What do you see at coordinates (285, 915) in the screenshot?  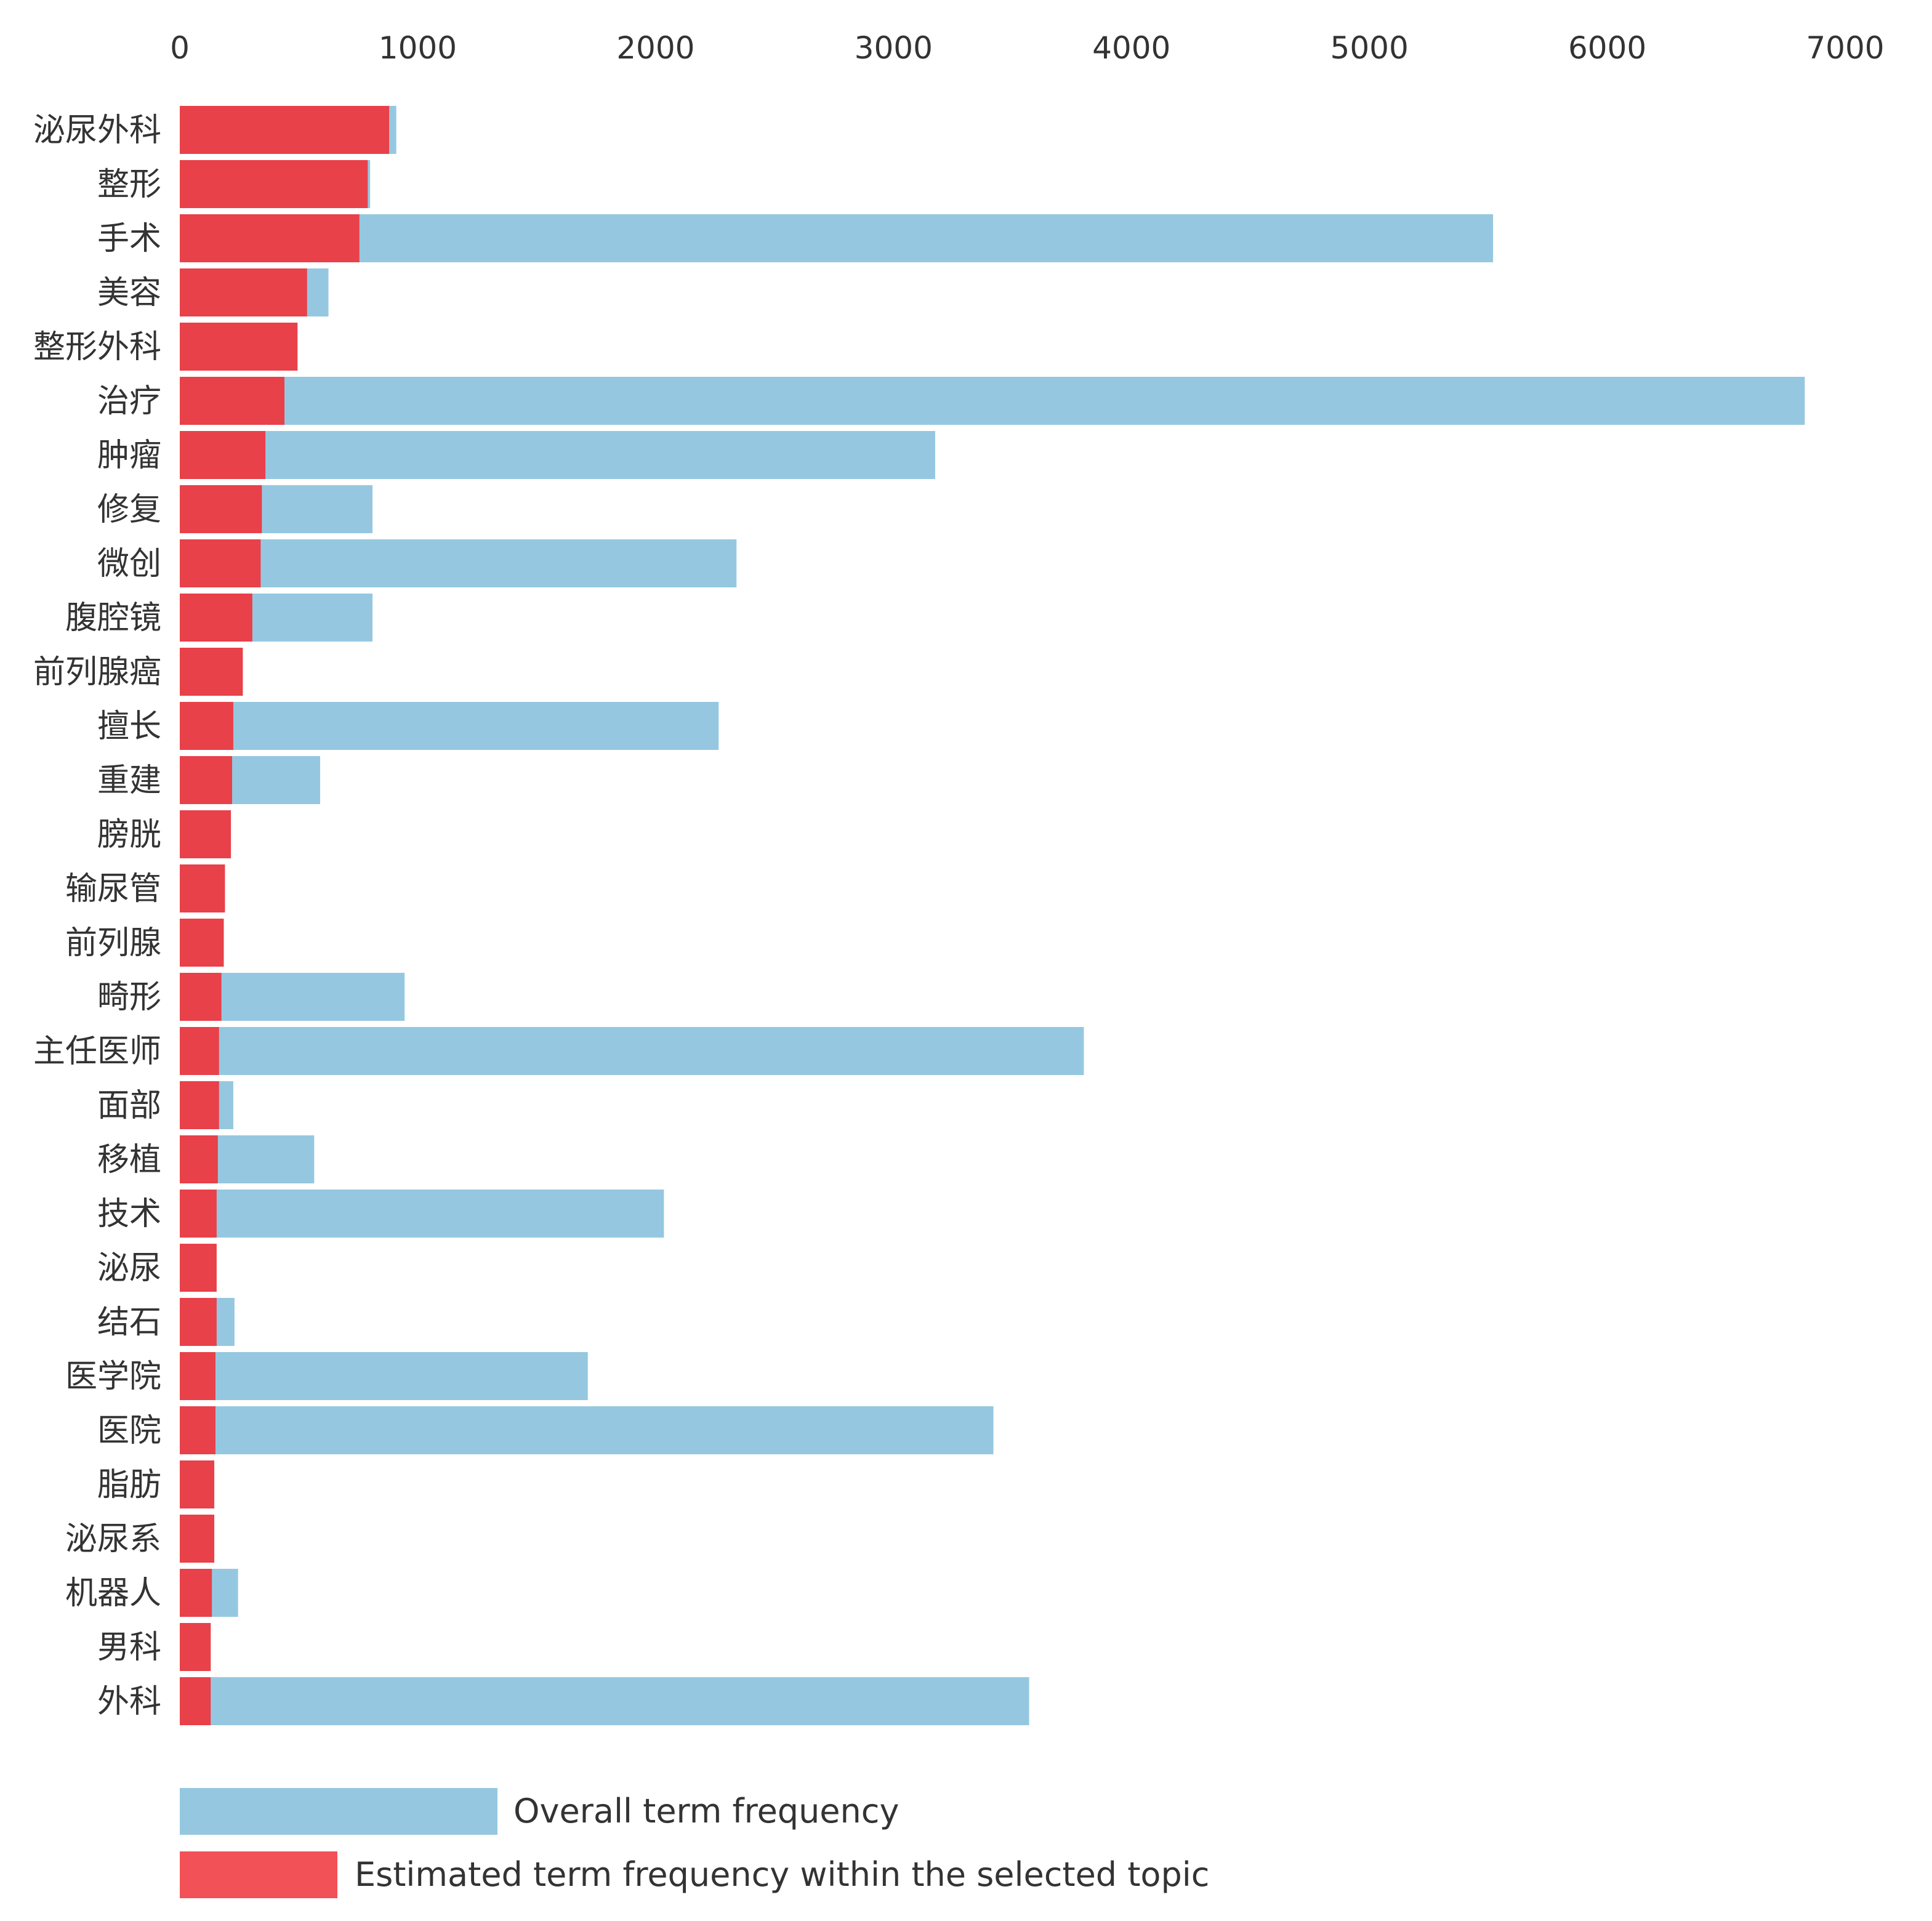 I see `topic-frequency-bars` at bounding box center [285, 915].